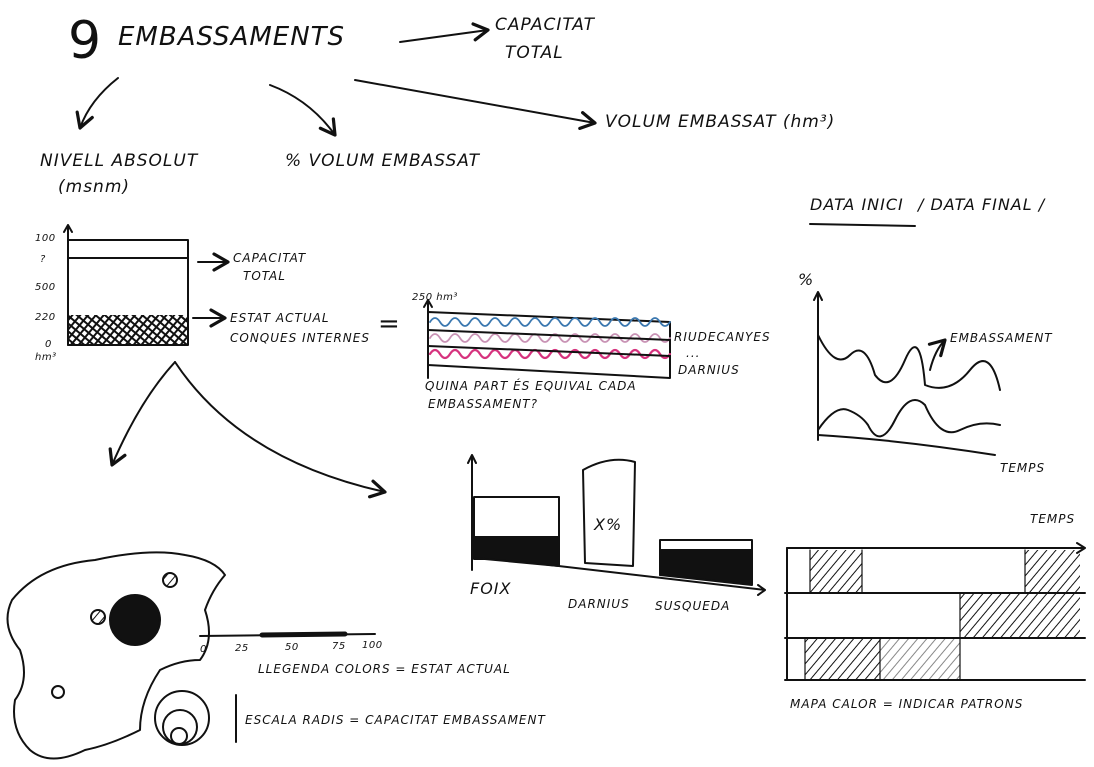 Image resolution: width=1094 pixels, height=767 pixels. I want to click on series: EMBASSAMENT, so click(1001, 338).